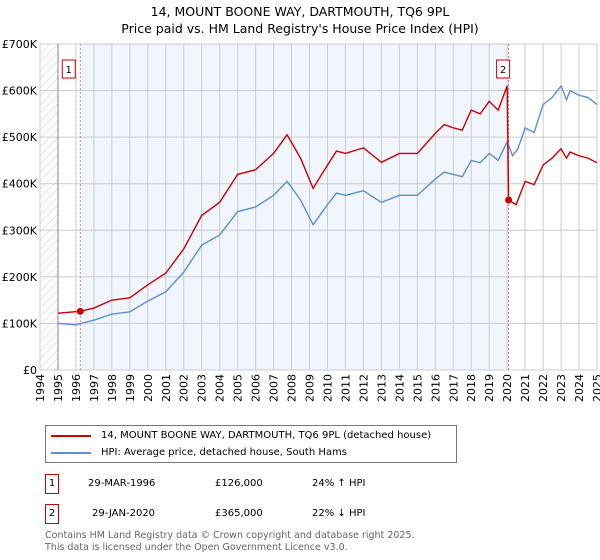  I want to click on x-tick-label: 1997, so click(94, 388).